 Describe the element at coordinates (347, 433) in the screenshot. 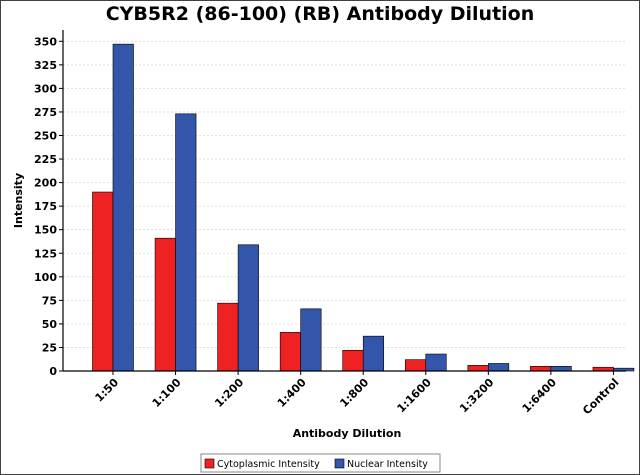

I see `x-axis-label: Antibody Dilution` at that location.